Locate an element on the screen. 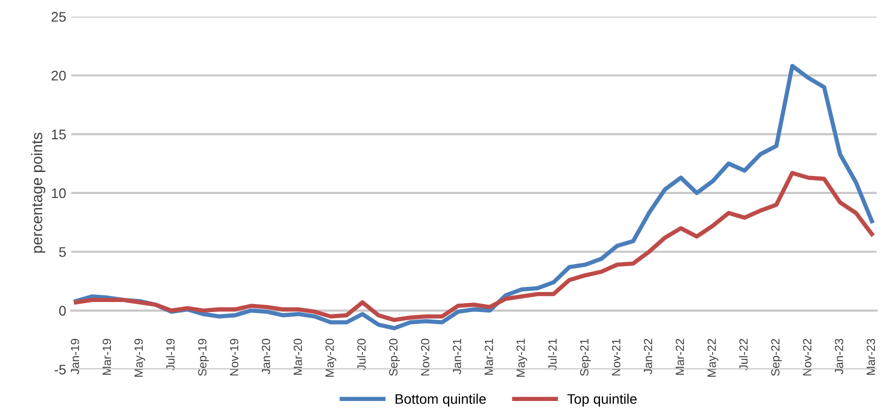  y-tick-label: 5 is located at coordinates (62, 252).